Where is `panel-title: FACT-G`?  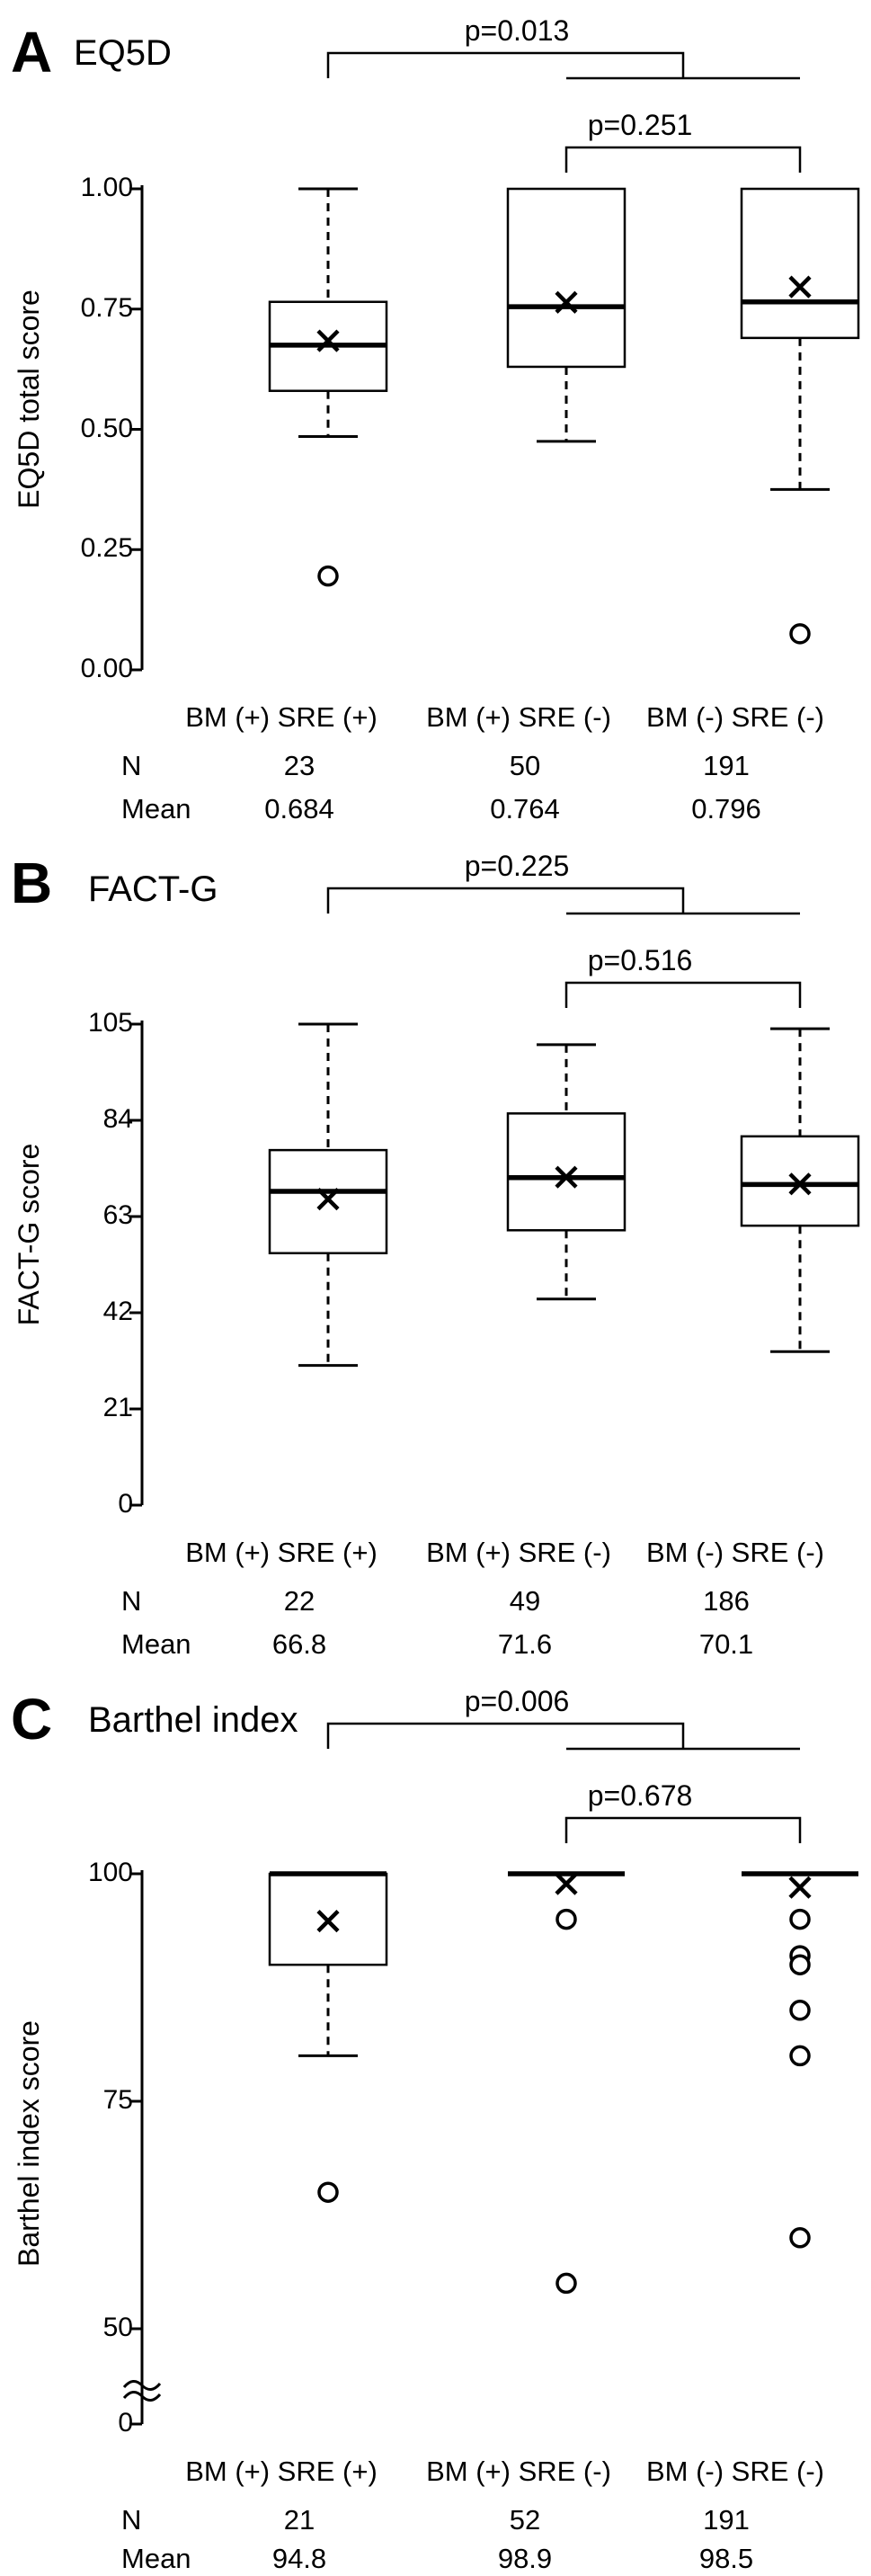 panel-title: FACT-G is located at coordinates (153, 889).